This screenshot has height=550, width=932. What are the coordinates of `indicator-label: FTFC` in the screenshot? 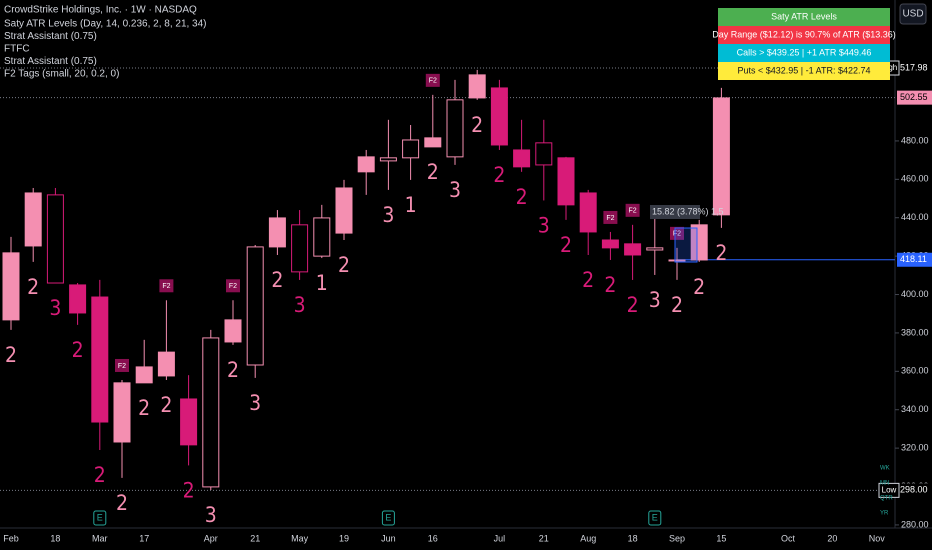 It's located at (17, 49).